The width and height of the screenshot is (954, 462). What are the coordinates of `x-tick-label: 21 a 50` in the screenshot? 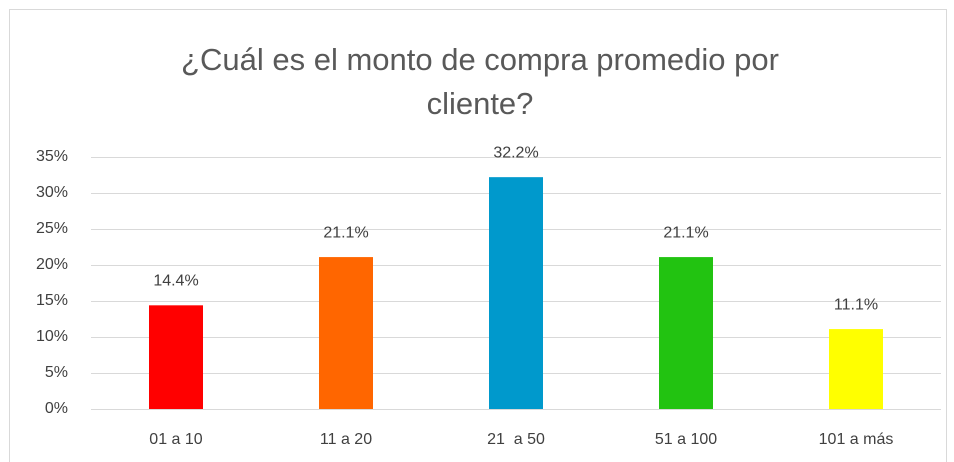 It's located at (516, 439).